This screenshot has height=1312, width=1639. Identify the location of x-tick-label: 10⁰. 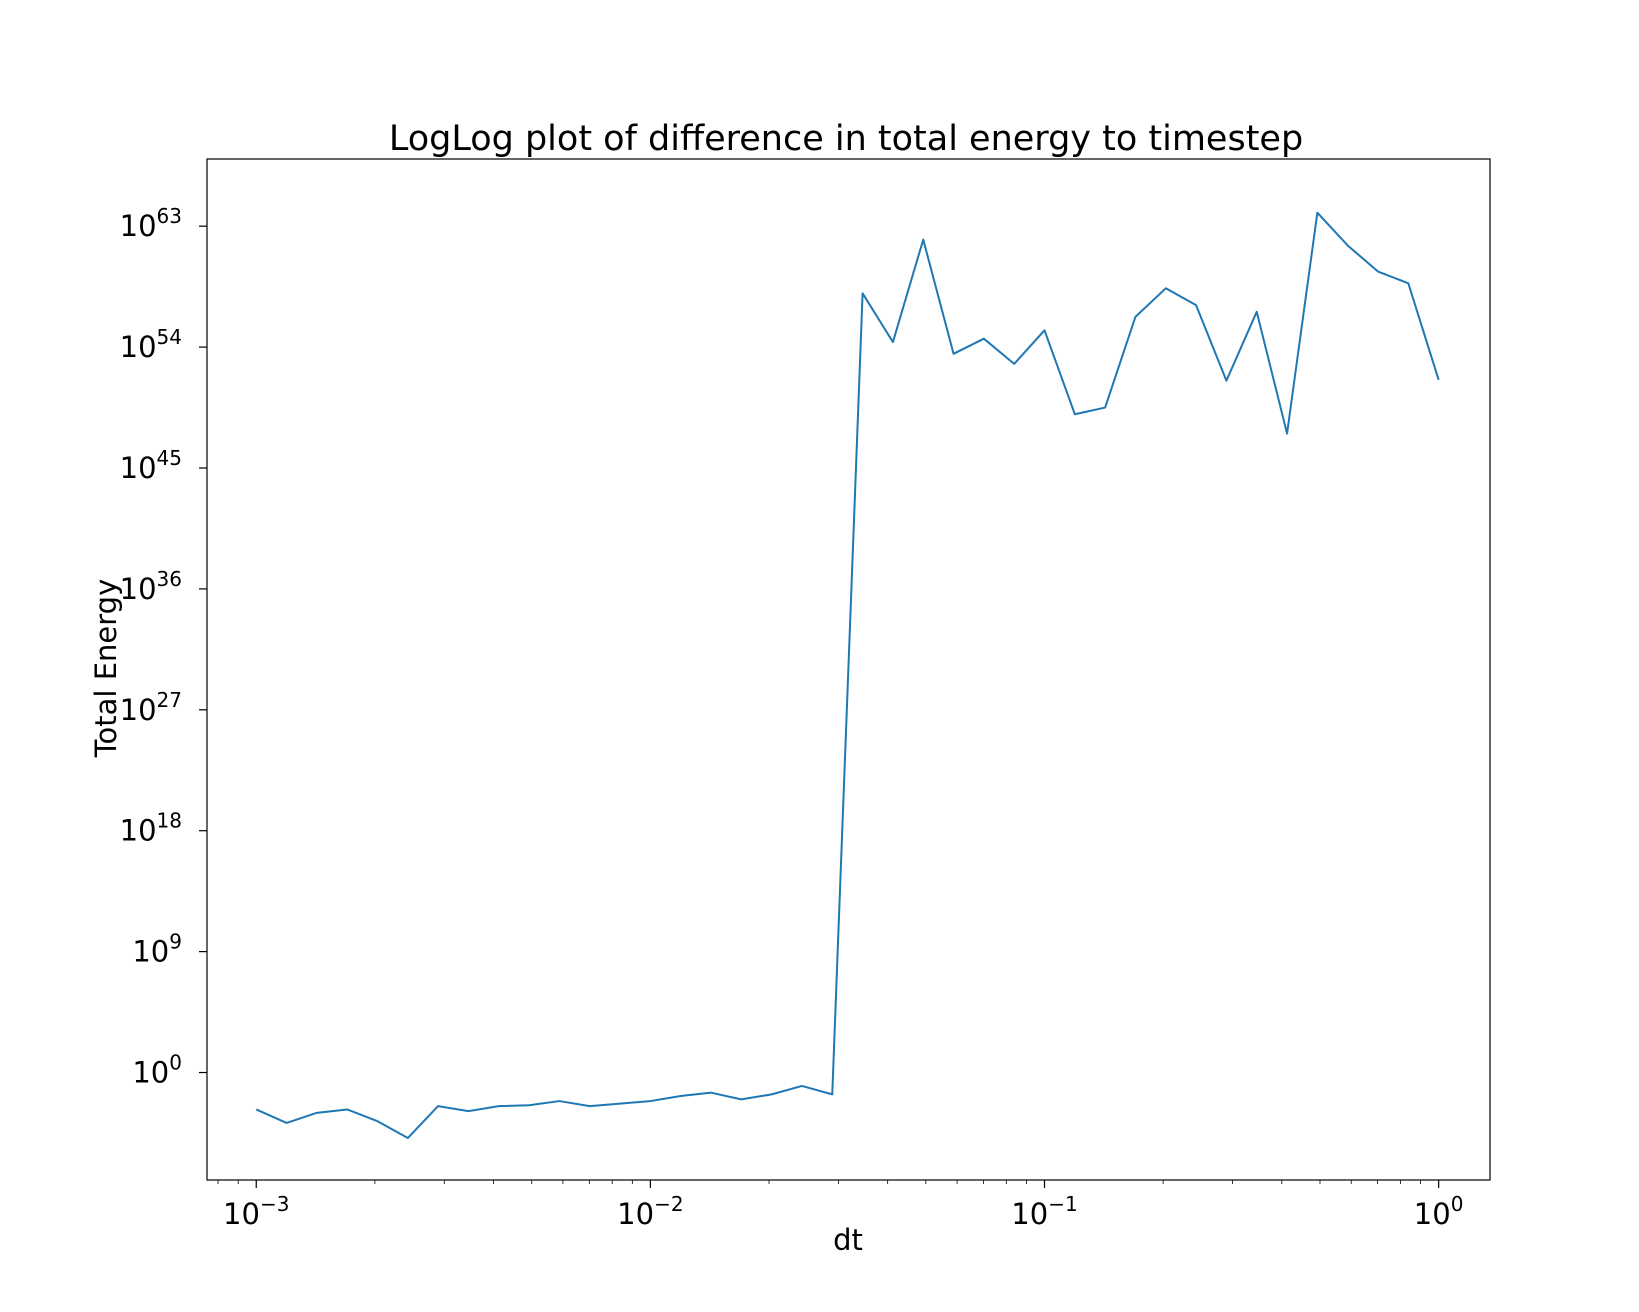
(1439, 1211).